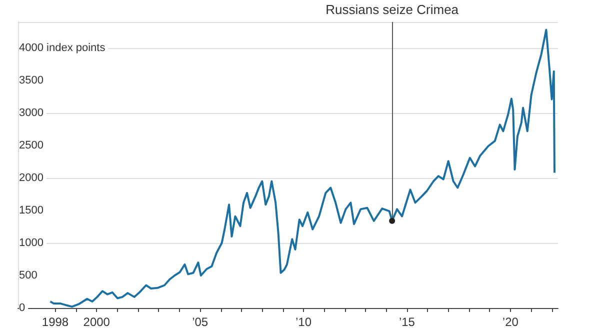 The height and width of the screenshot is (333, 601). I want to click on y-tick-label: 1500, so click(31, 210).